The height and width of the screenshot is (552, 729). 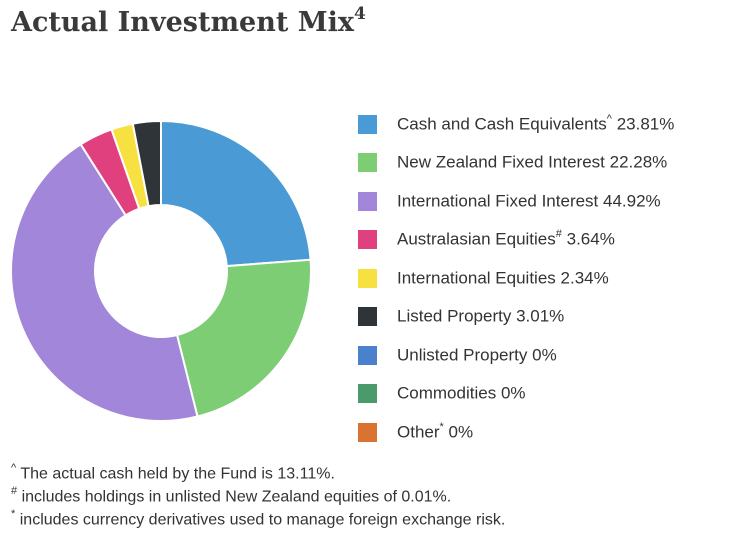 I want to click on donut-slice-new-zealand-fixed-interest, so click(x=243, y=338).